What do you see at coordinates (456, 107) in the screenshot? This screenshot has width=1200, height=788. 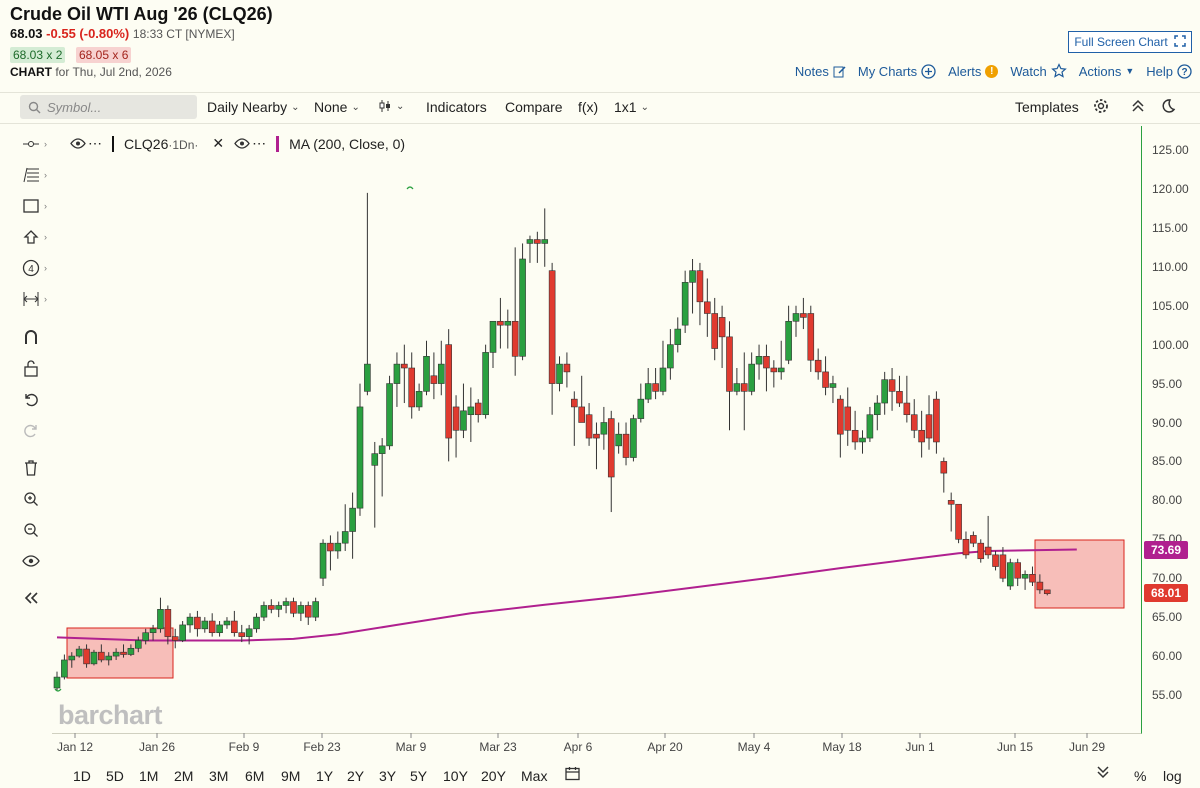 I see `indicators-button: Indicators` at bounding box center [456, 107].